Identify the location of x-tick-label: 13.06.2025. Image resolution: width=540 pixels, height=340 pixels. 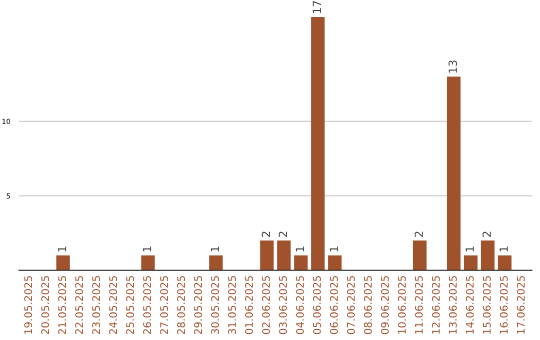
(452, 305).